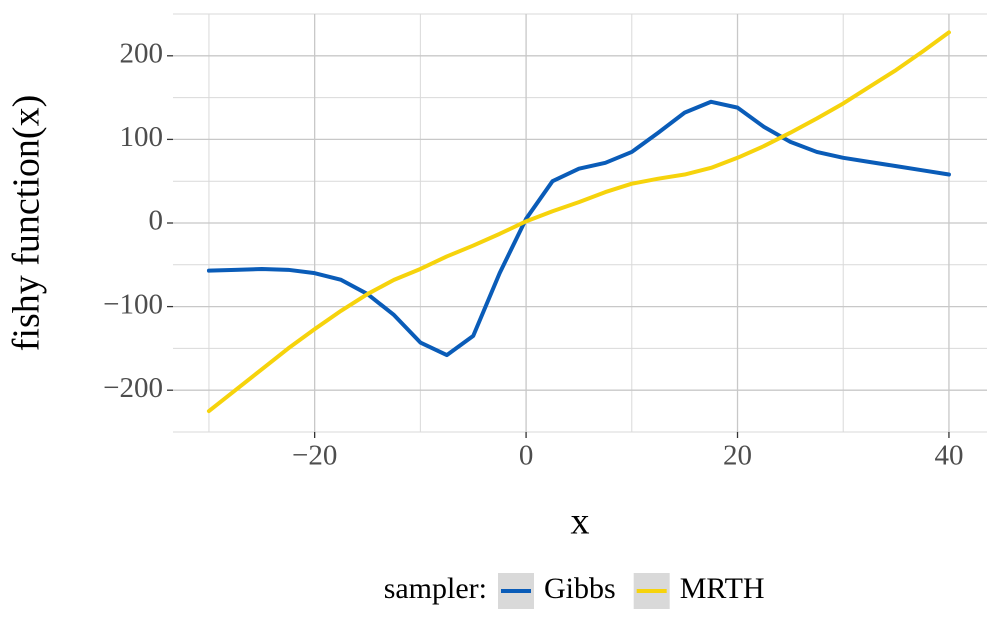 Image resolution: width=997 pixels, height=628 pixels. Describe the element at coordinates (737, 456) in the screenshot. I see `x-tick-label: 20` at that location.